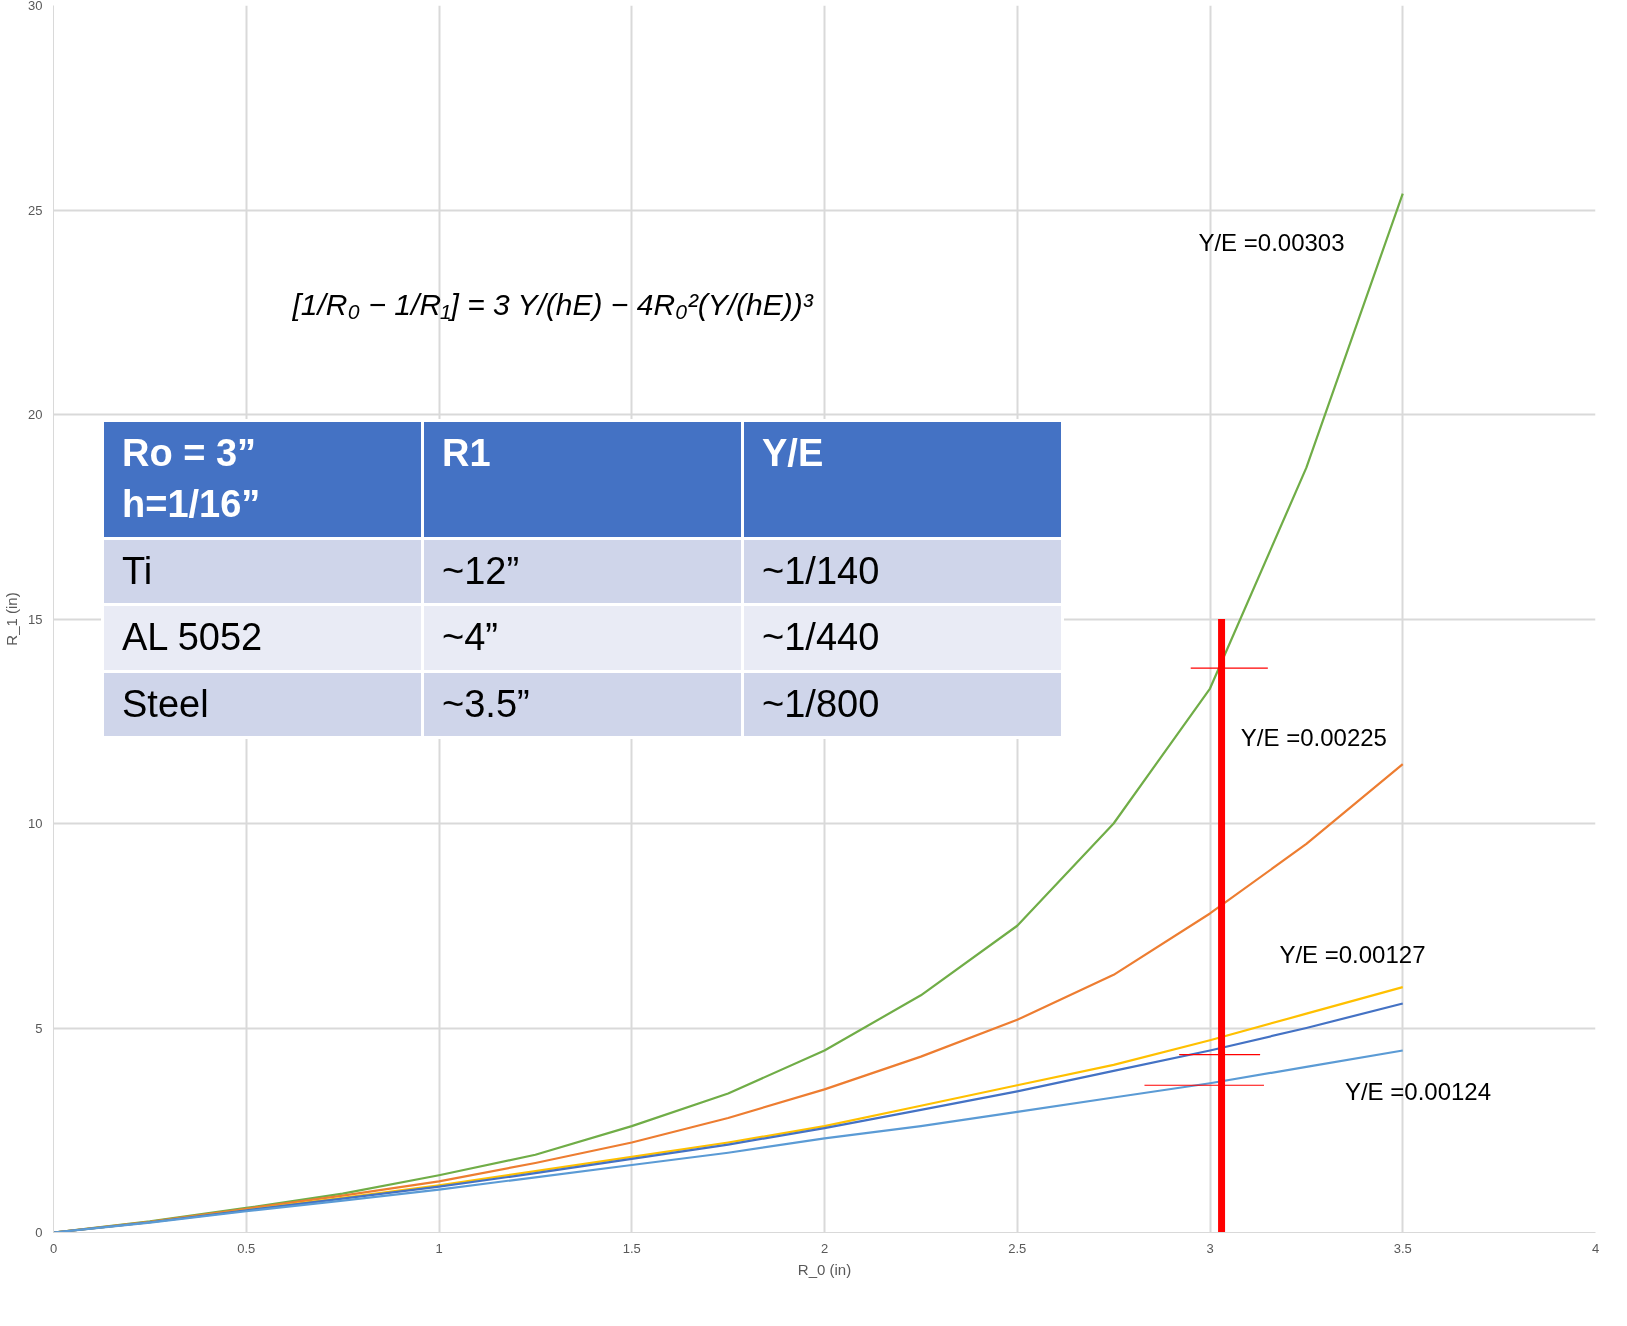  Describe the element at coordinates (902, 571) in the screenshot. I see `annotation: ~1/140` at that location.